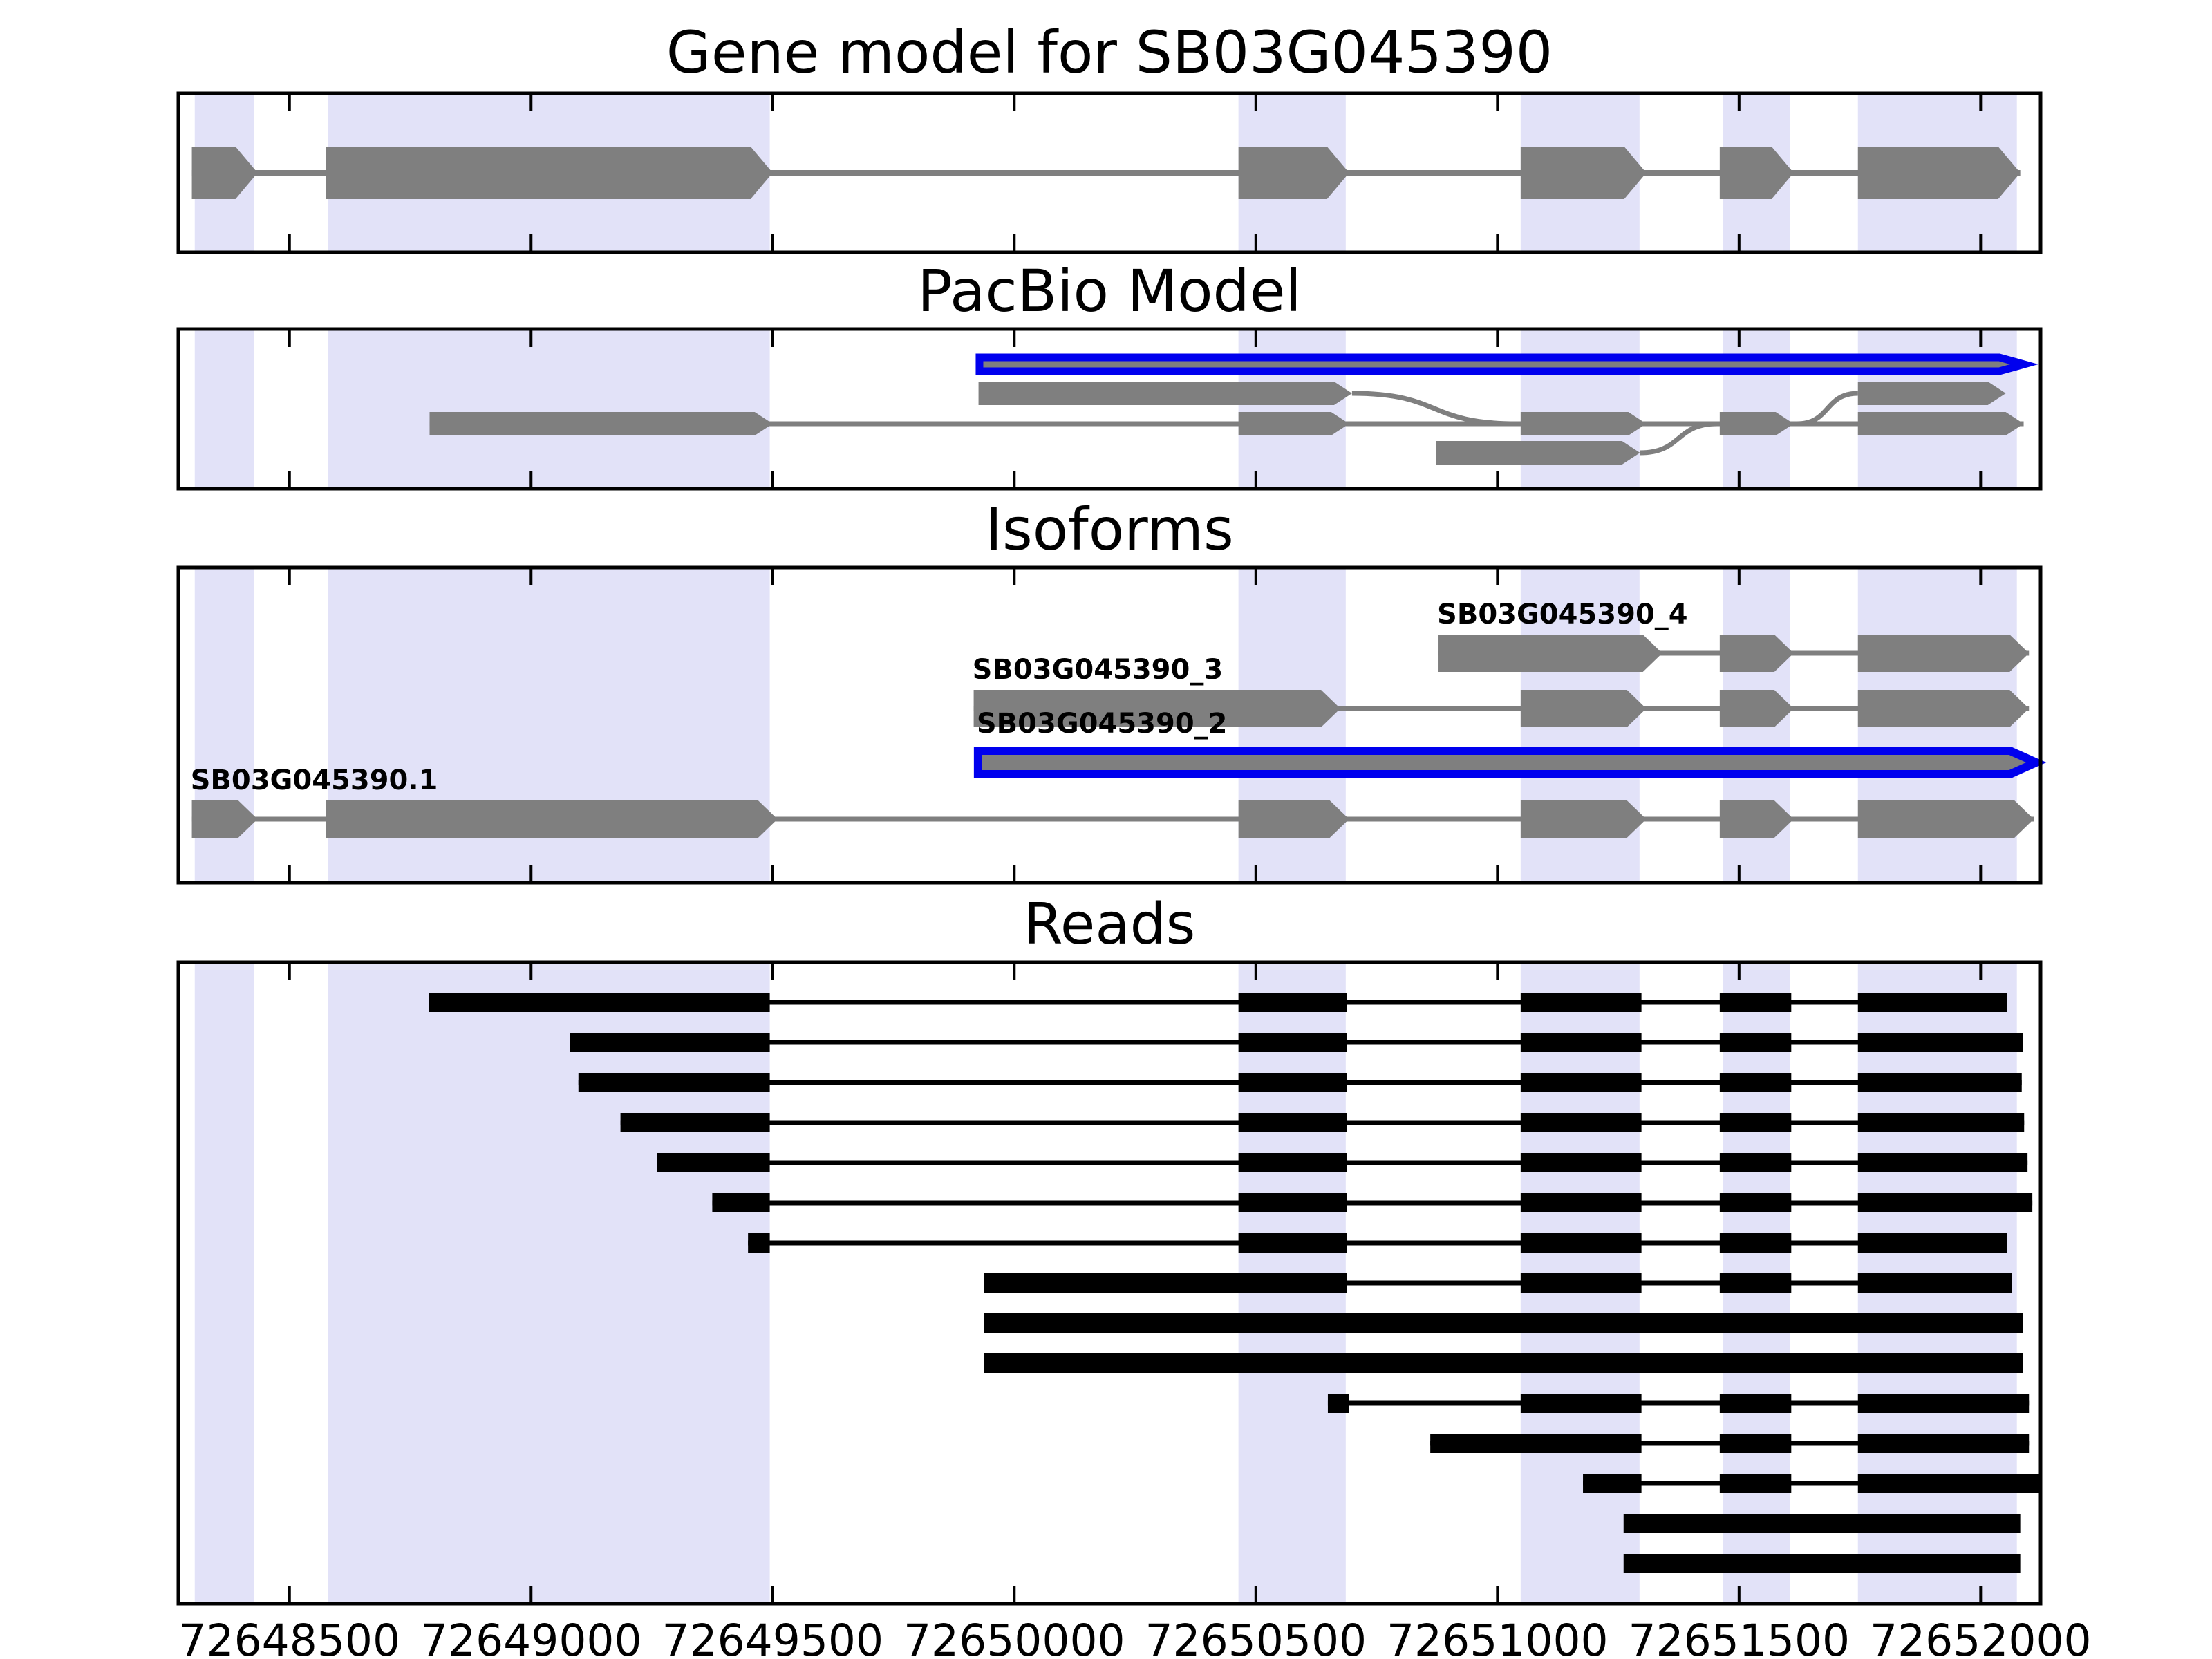 This screenshot has width=2212, height=1659. I want to click on panel-gene-model, so click(1110, 172).